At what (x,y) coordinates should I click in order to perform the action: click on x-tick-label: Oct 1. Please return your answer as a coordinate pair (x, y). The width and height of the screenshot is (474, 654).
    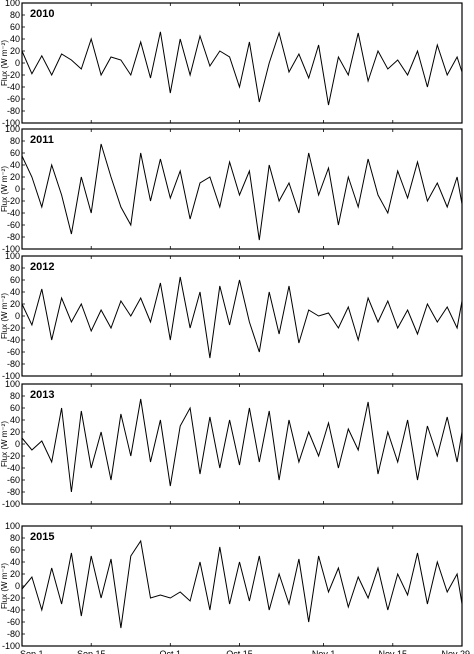
    Looking at the image, I should click on (171, 651).